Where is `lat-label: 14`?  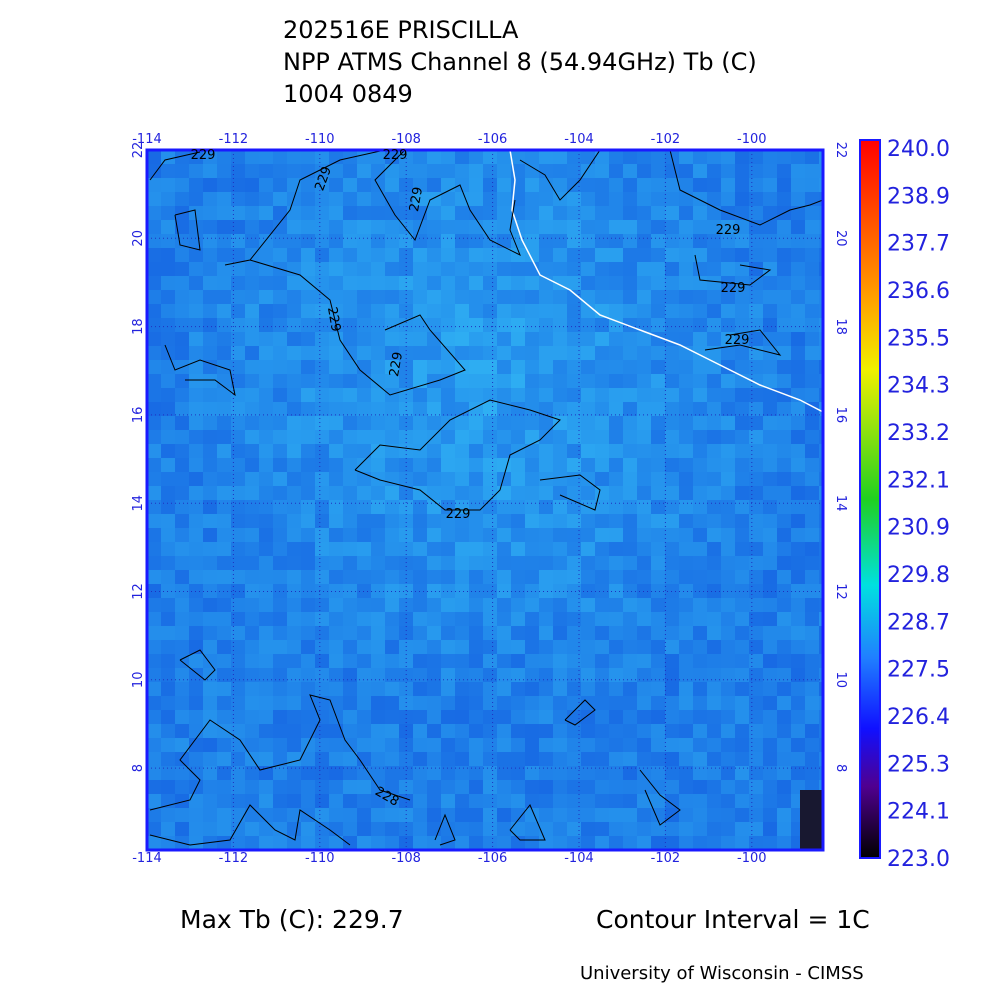
lat-label: 14 is located at coordinates (840, 503).